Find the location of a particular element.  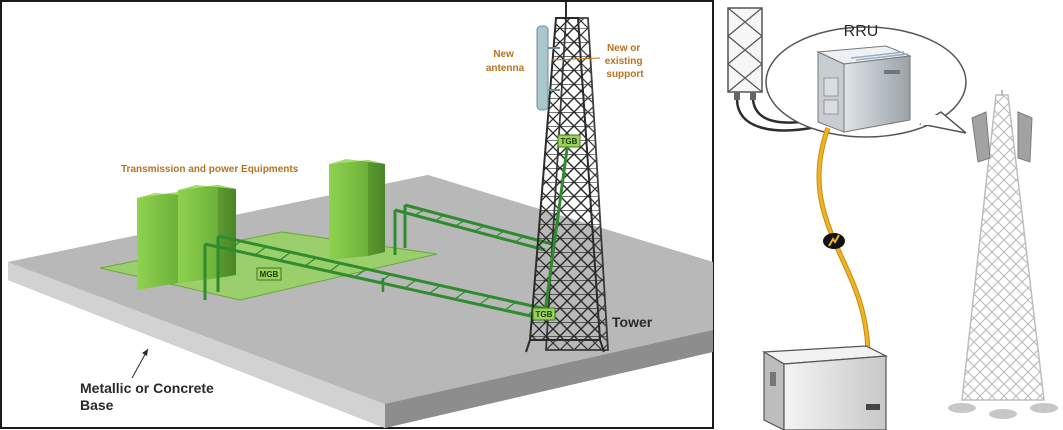

mgb-tag: MGB is located at coordinates (269, 274).